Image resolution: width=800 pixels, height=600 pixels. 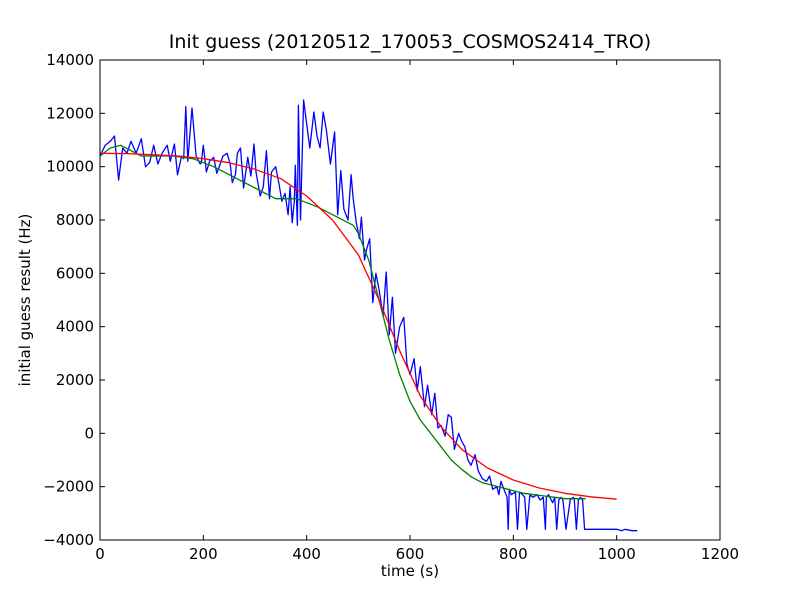 What do you see at coordinates (70, 167) in the screenshot?
I see `y-tick-label: 10000` at bounding box center [70, 167].